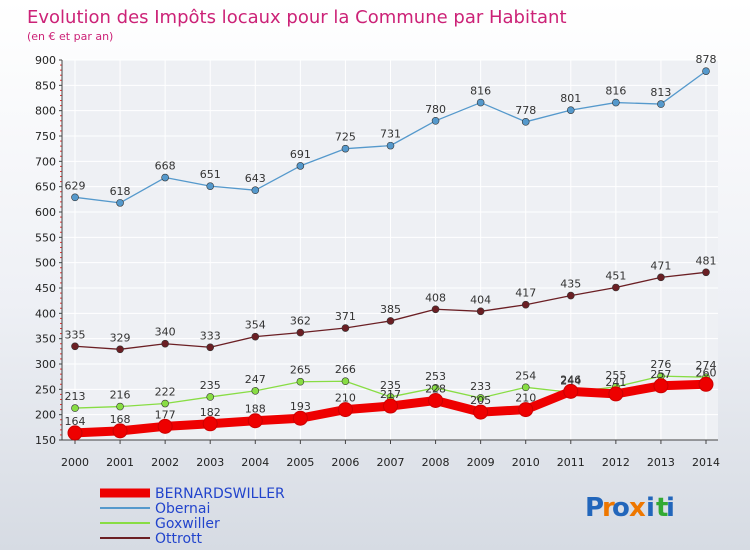 The width and height of the screenshot is (750, 550). Describe the element at coordinates (45, 288) in the screenshot. I see `y-tick-label: 450` at that location.